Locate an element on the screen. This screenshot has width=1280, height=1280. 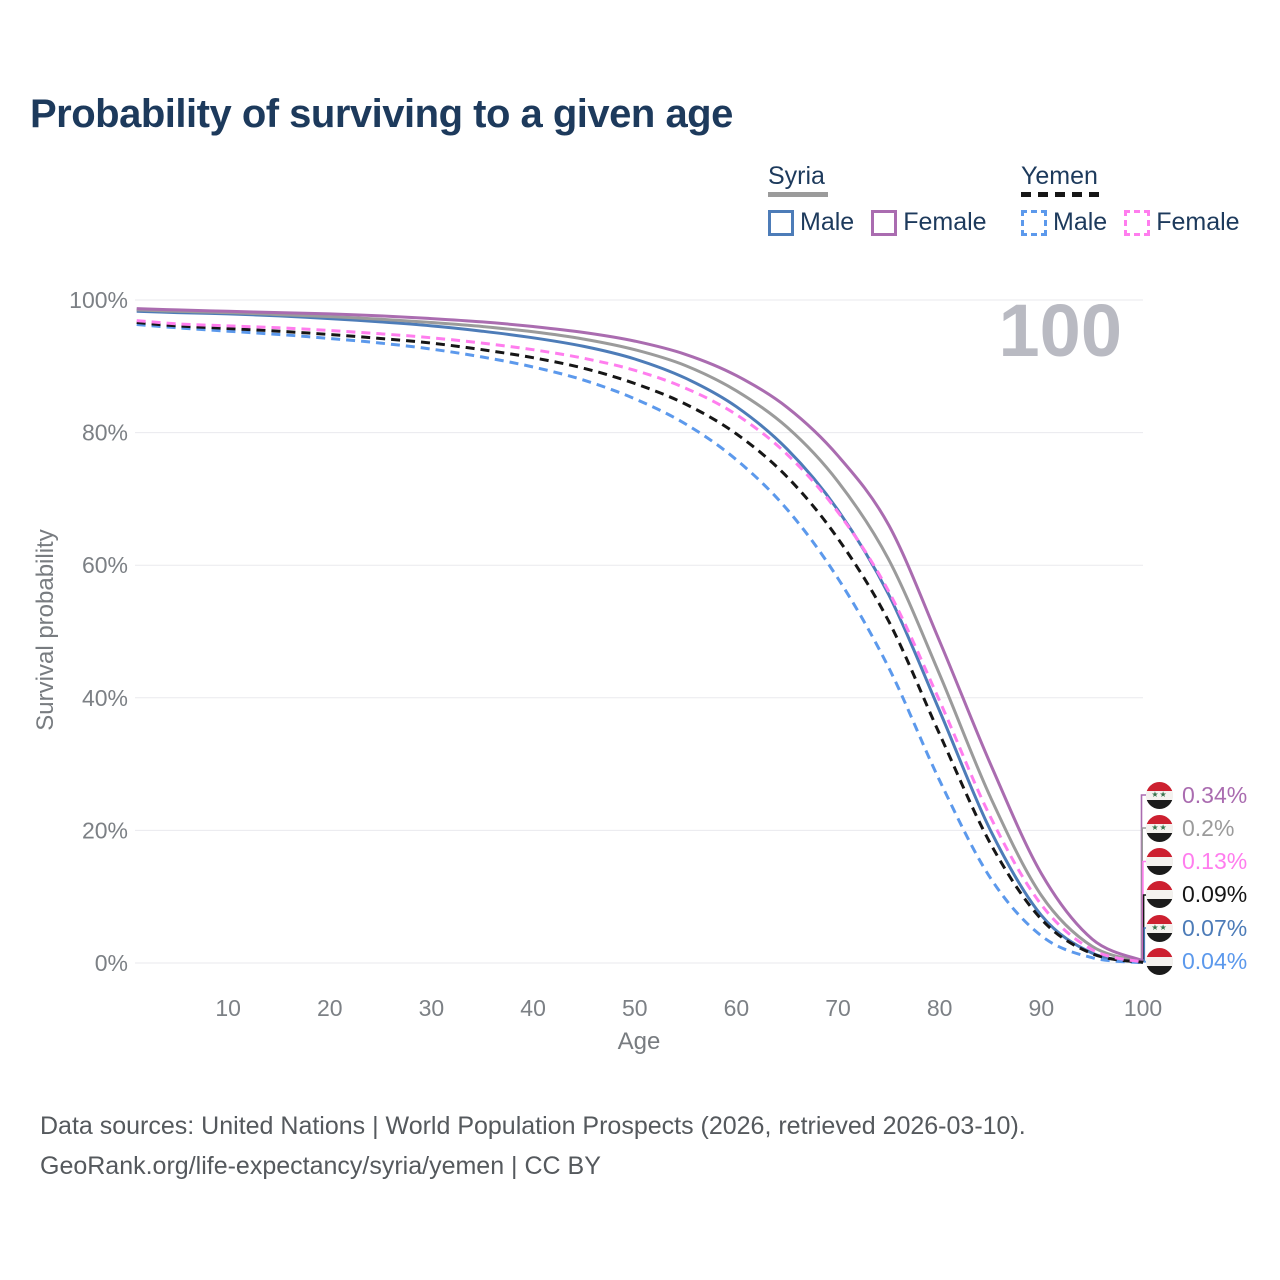
x-tick-label: 20 is located at coordinates (330, 1008).